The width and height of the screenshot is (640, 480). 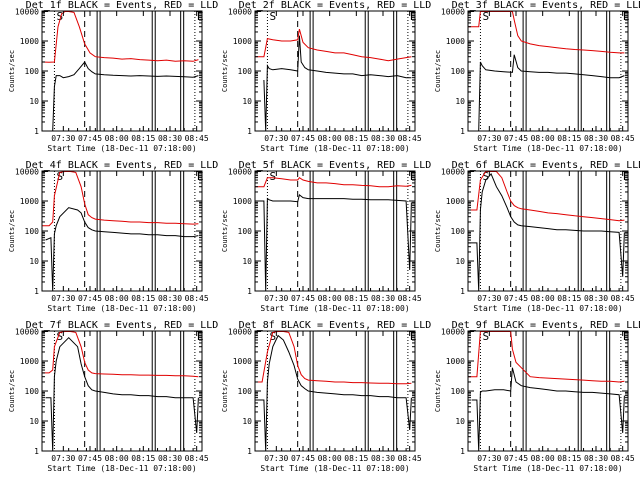 What do you see at coordinates (546, 165) in the screenshot?
I see `panel-title: Det_6f BLACK = Events, RED = LLD` at bounding box center [546, 165].